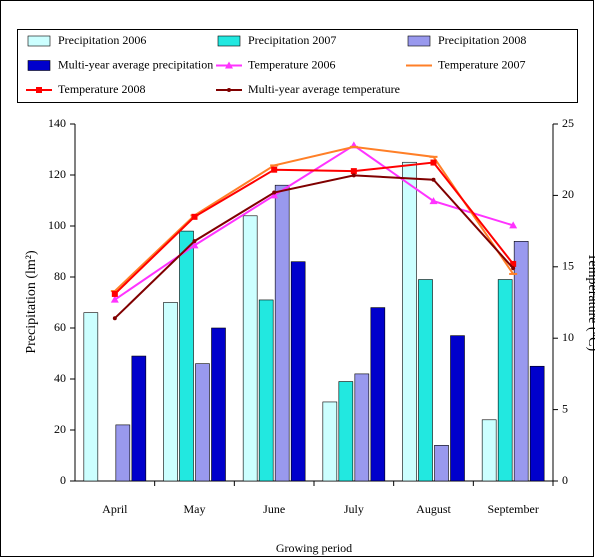  I want to click on y2-tick-label: 0, so click(565, 480).